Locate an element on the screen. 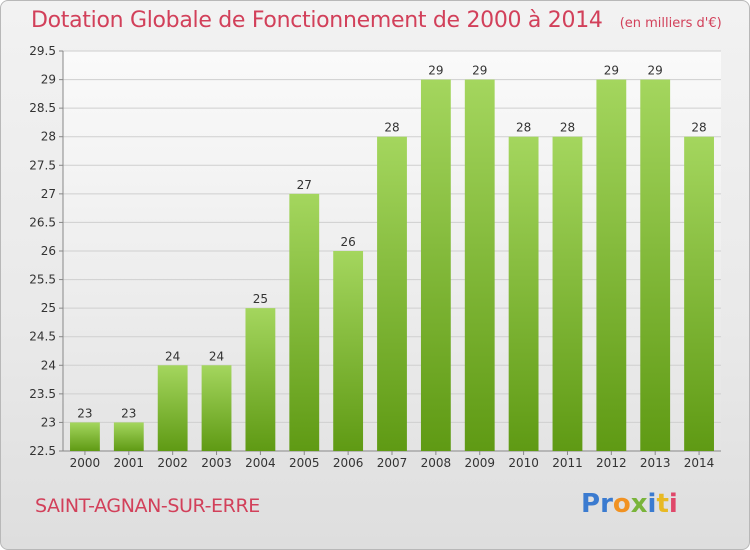 This screenshot has height=550, width=750. y-tick-label: 27.5 is located at coordinates (42, 165).